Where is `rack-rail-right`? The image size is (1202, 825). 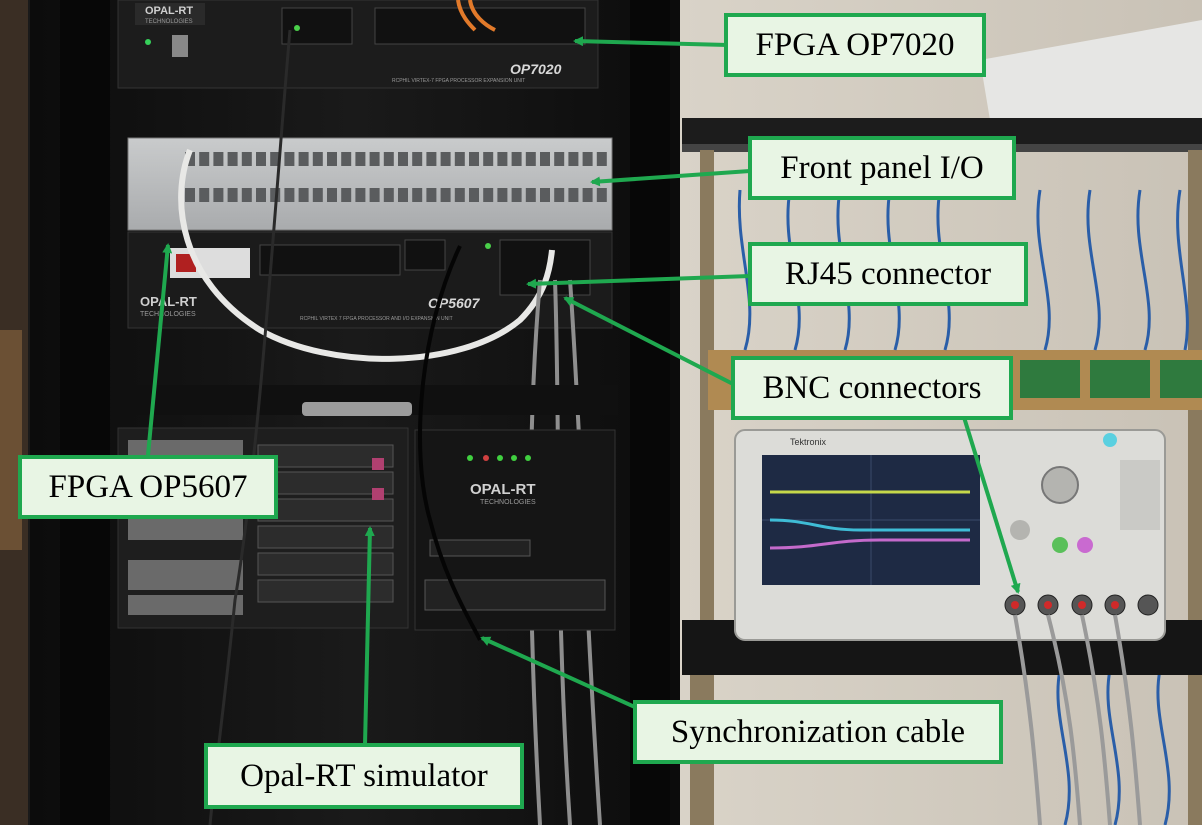
rack-rail-right is located at coordinates (650, 412).